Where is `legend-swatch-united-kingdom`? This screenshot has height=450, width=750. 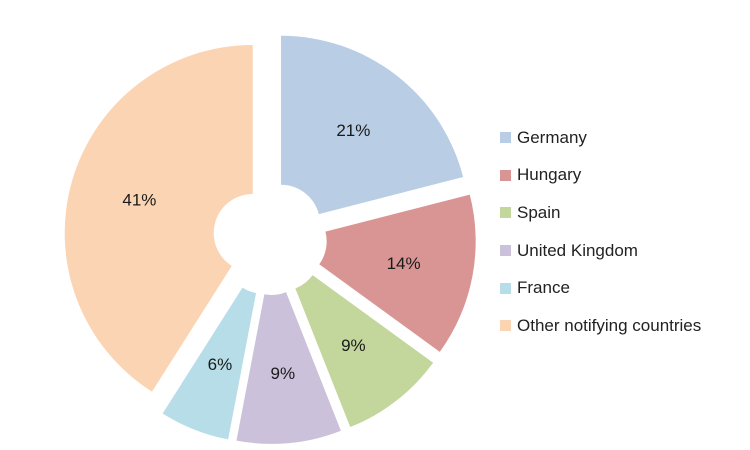 legend-swatch-united-kingdom is located at coordinates (505, 251).